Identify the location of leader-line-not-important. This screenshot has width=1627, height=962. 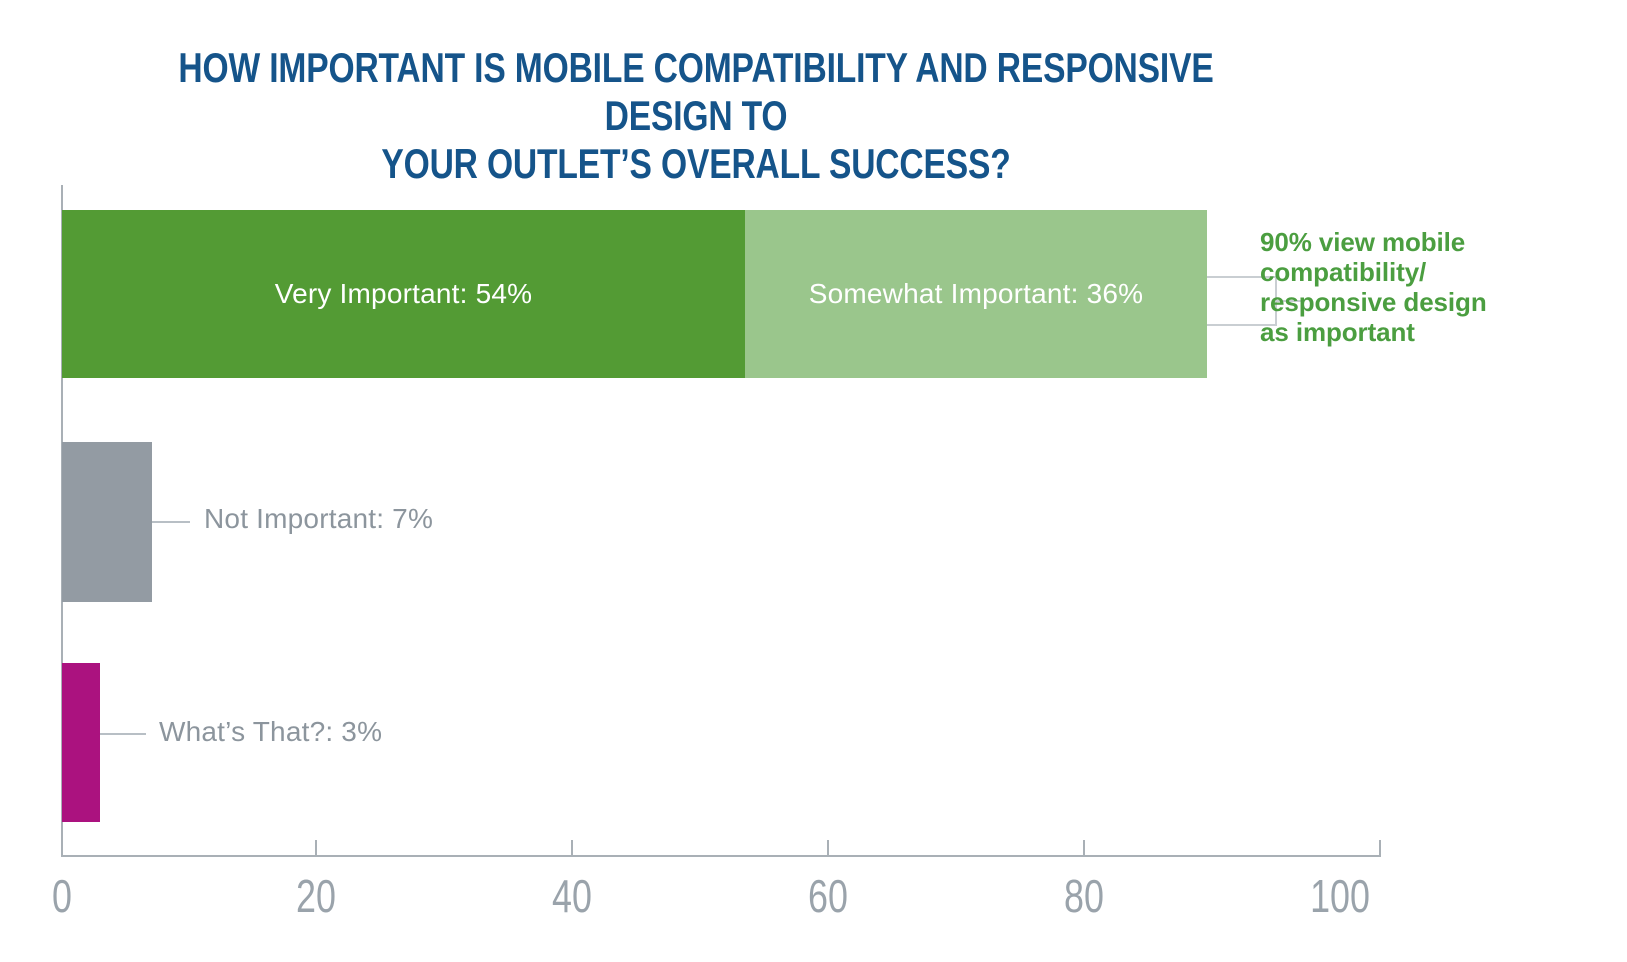
(171, 522).